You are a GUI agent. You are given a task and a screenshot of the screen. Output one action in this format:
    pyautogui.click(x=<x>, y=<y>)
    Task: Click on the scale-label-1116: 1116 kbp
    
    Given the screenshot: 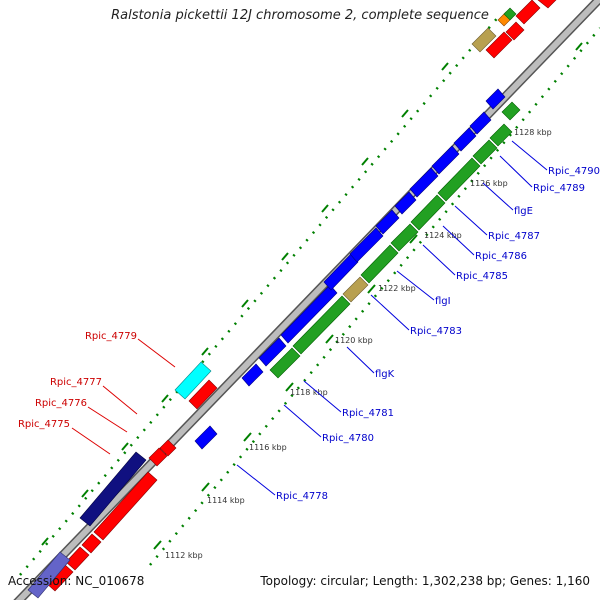 What is the action you would take?
    pyautogui.click(x=268, y=447)
    